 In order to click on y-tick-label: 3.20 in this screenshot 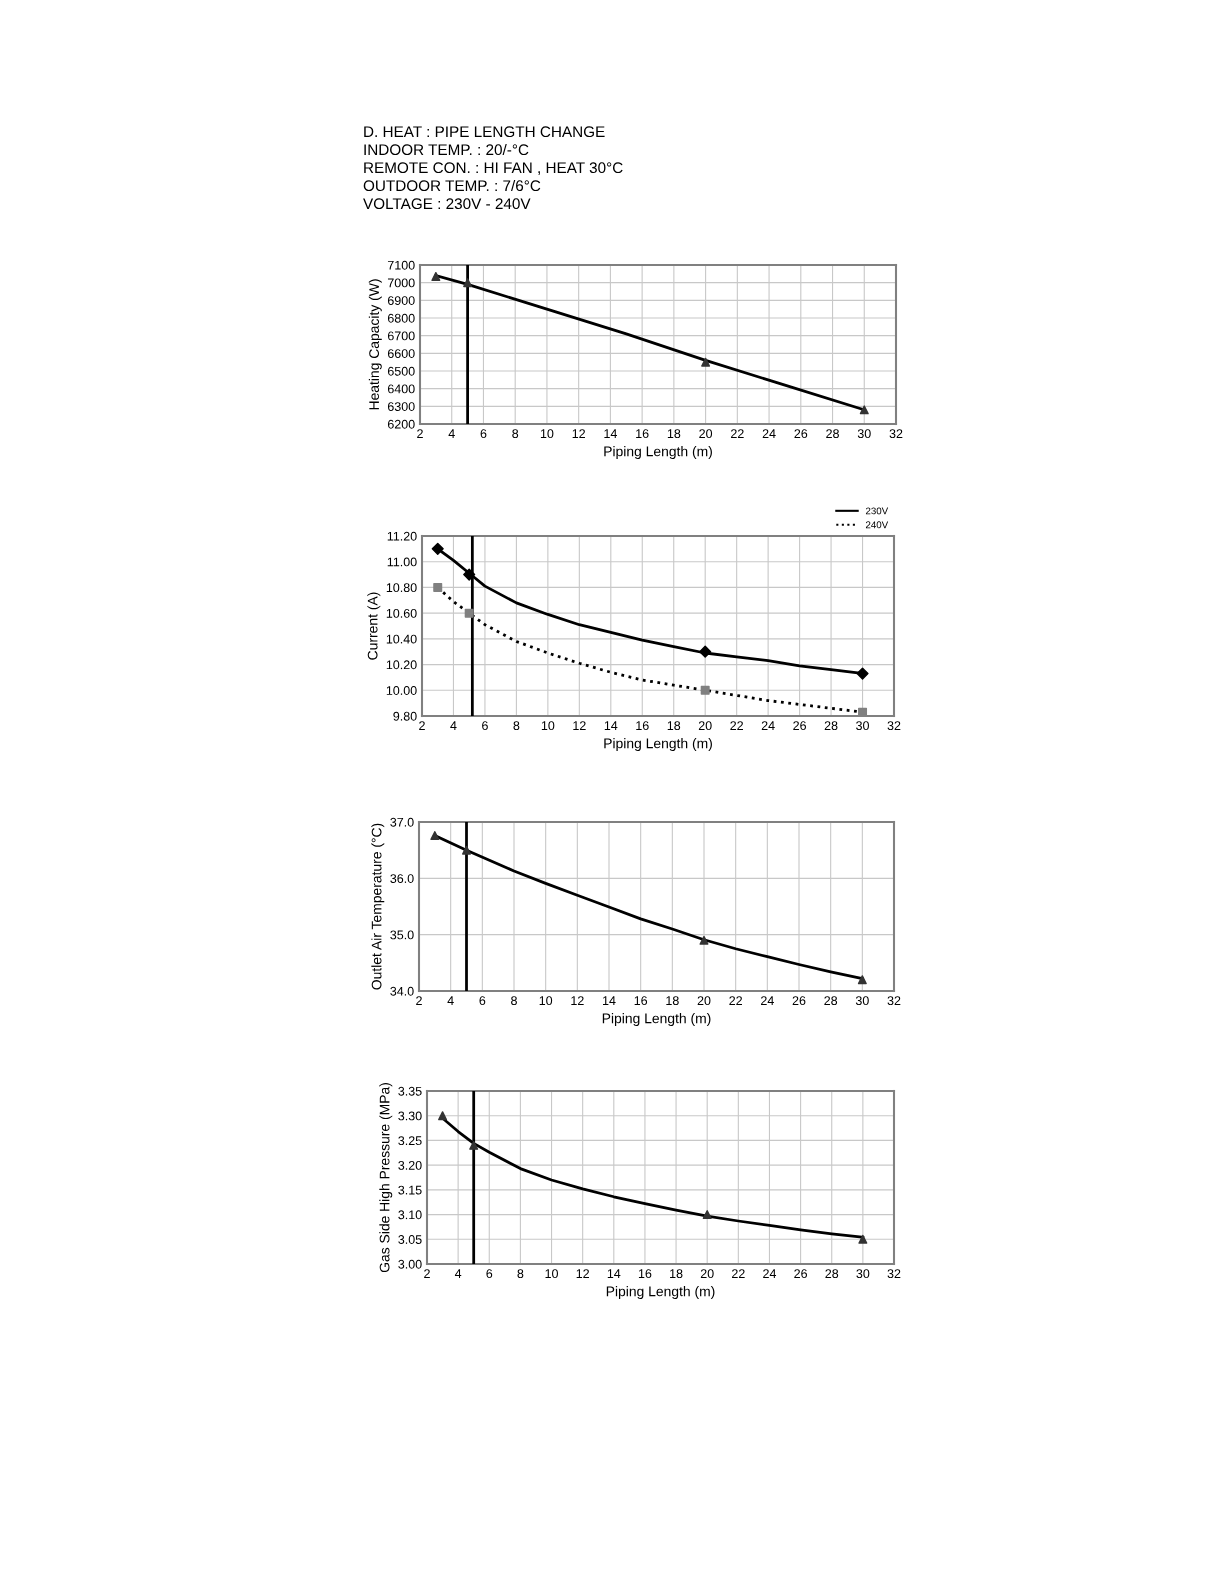, I will do `click(410, 1165)`.